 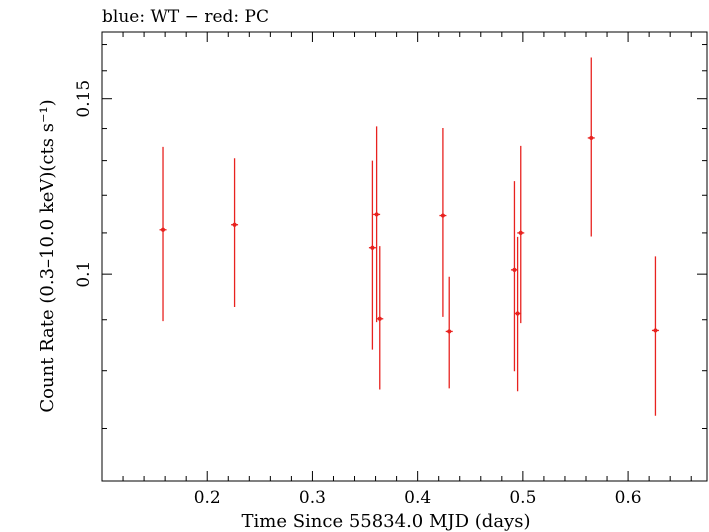 I want to click on x-tick-label: 0.4, so click(x=417, y=498).